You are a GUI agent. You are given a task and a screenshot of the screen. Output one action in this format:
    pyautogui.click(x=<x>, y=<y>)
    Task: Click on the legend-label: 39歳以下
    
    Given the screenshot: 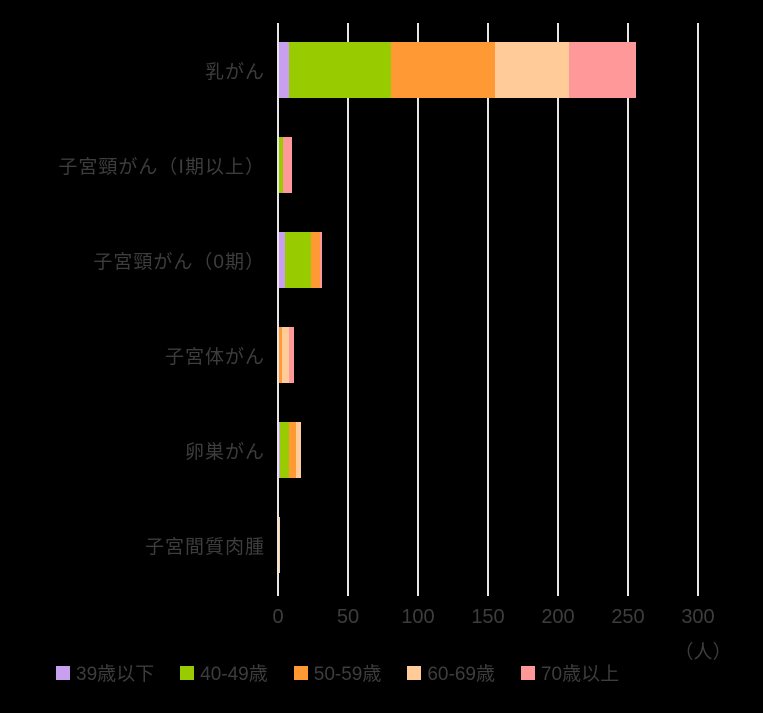 What is the action you would take?
    pyautogui.click(x=115, y=674)
    